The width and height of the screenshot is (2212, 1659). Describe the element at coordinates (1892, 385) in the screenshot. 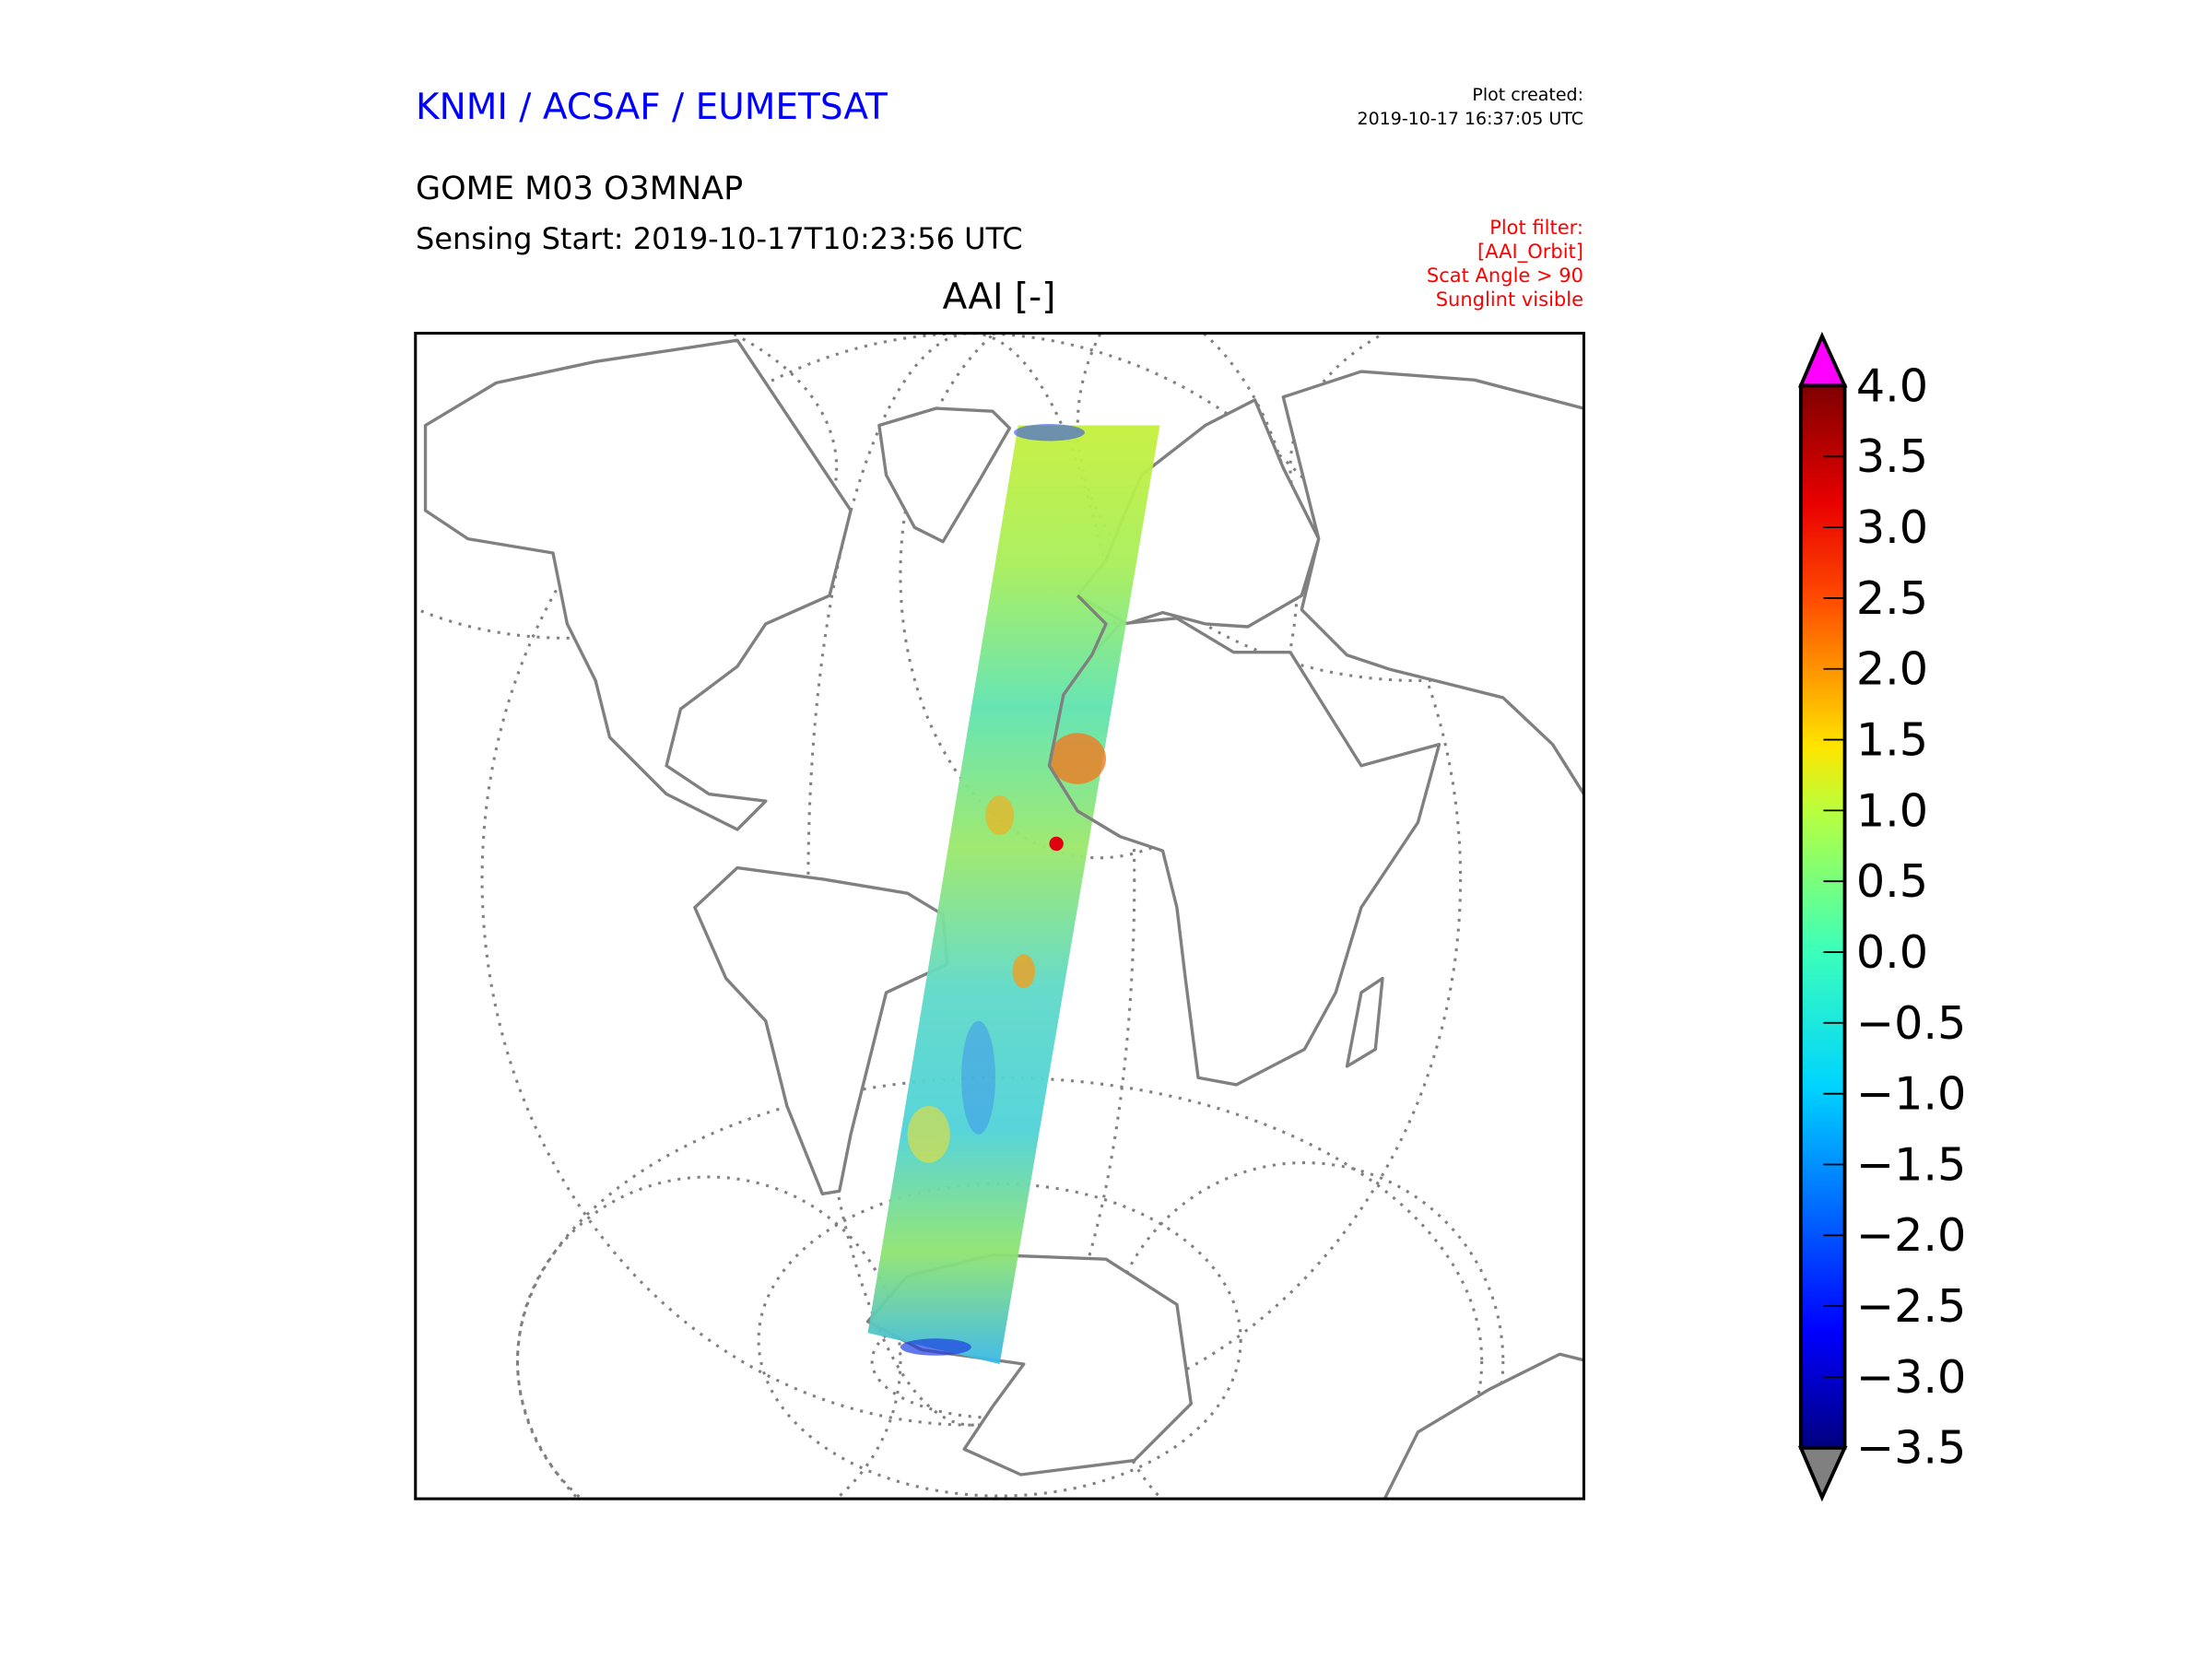

I see `colorbar-tick-label: 4.0` at that location.